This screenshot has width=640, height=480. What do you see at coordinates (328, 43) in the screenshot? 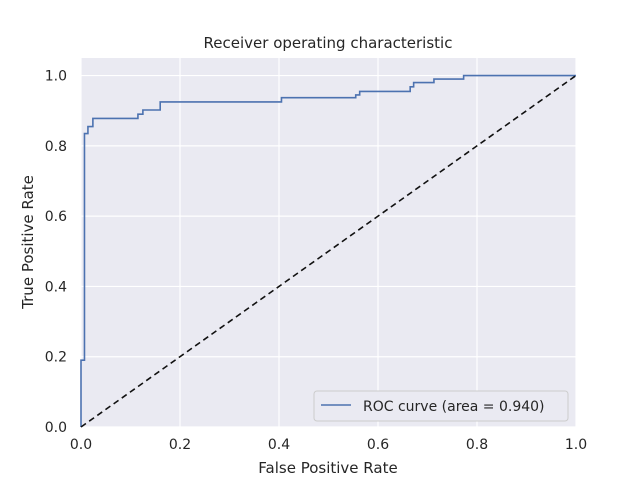
I see `chart-title: Receiver operating characteristic` at bounding box center [328, 43].